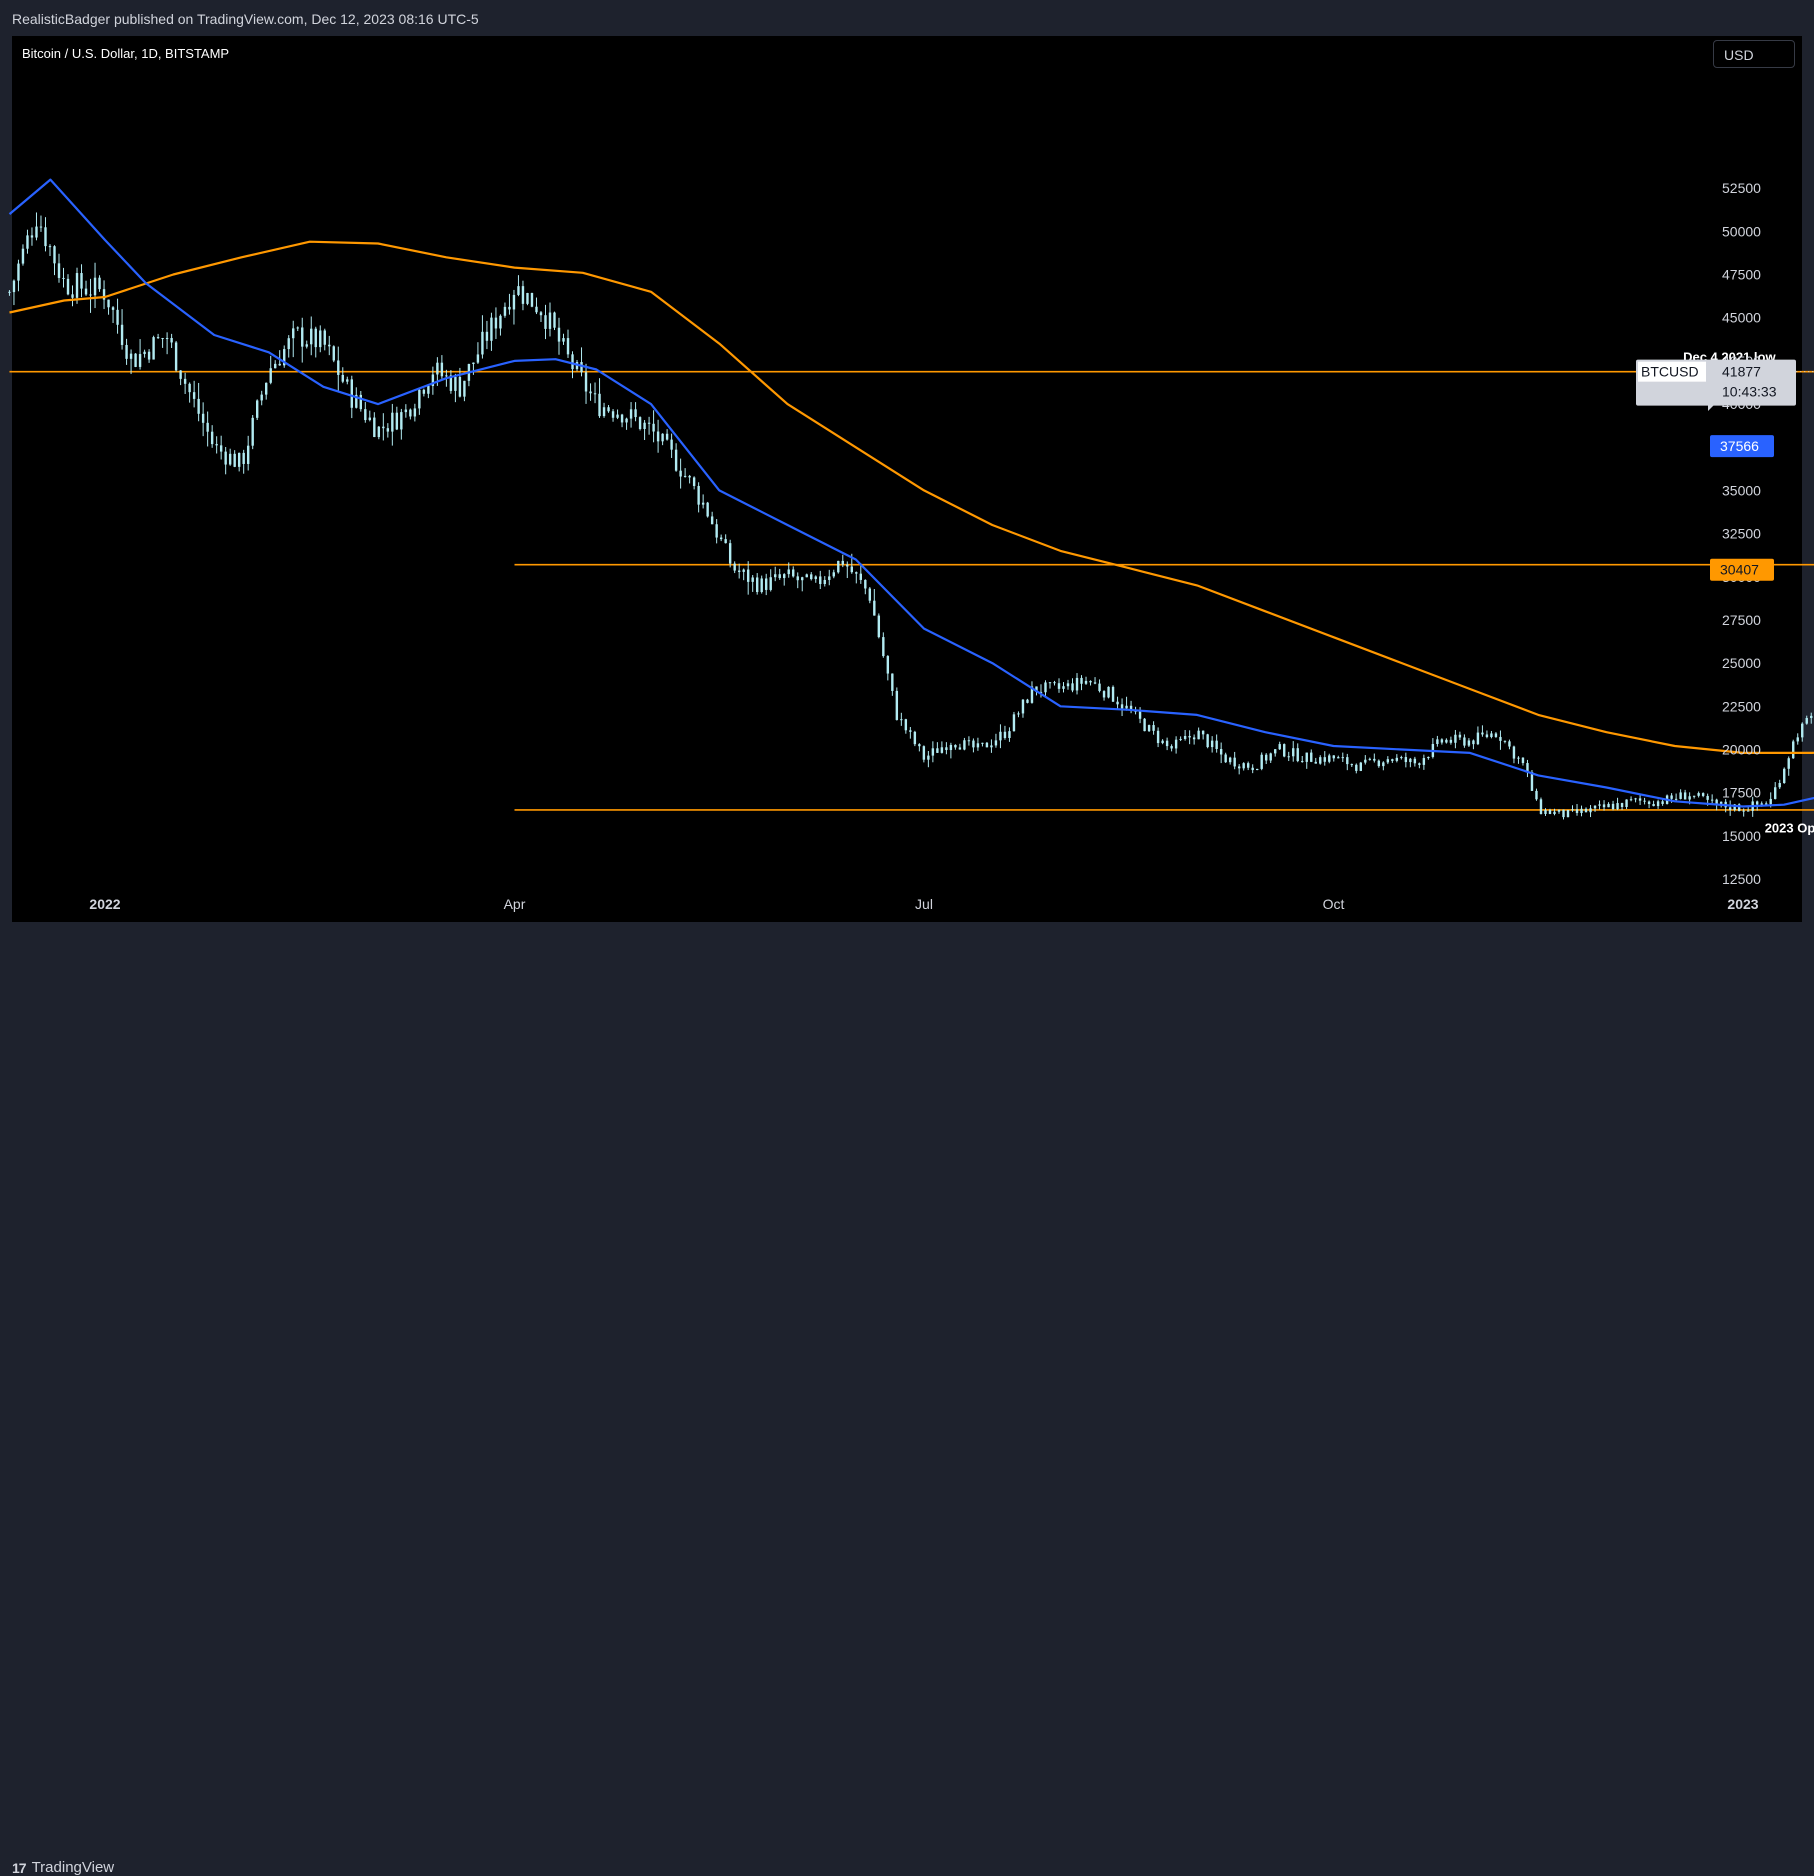  What do you see at coordinates (860, 904) in the screenshot?
I see `time-axis` at bounding box center [860, 904].